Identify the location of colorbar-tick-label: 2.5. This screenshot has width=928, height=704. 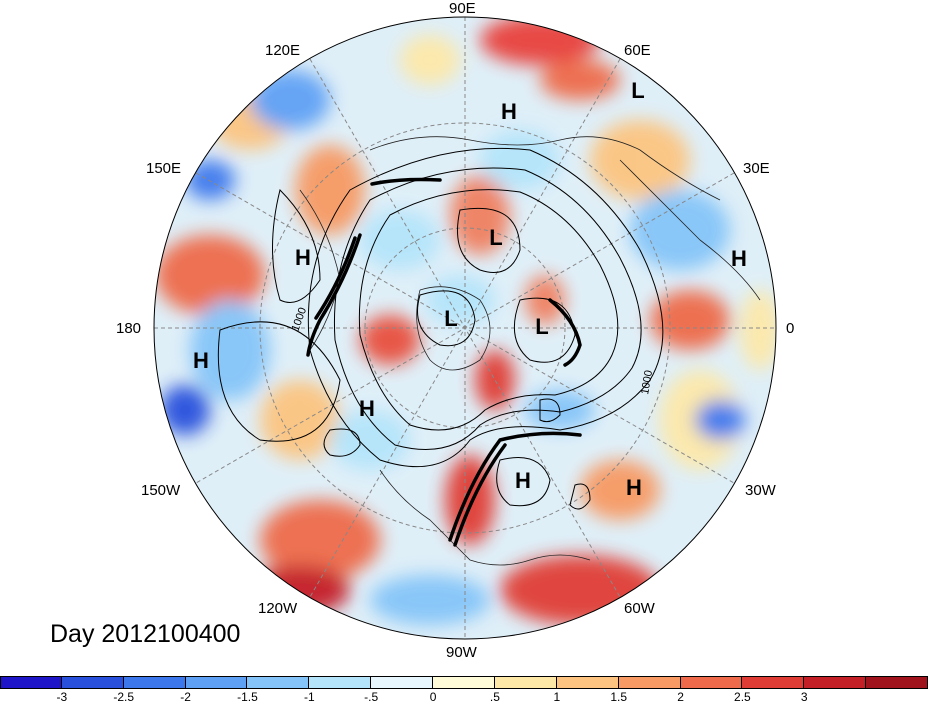
(742, 697).